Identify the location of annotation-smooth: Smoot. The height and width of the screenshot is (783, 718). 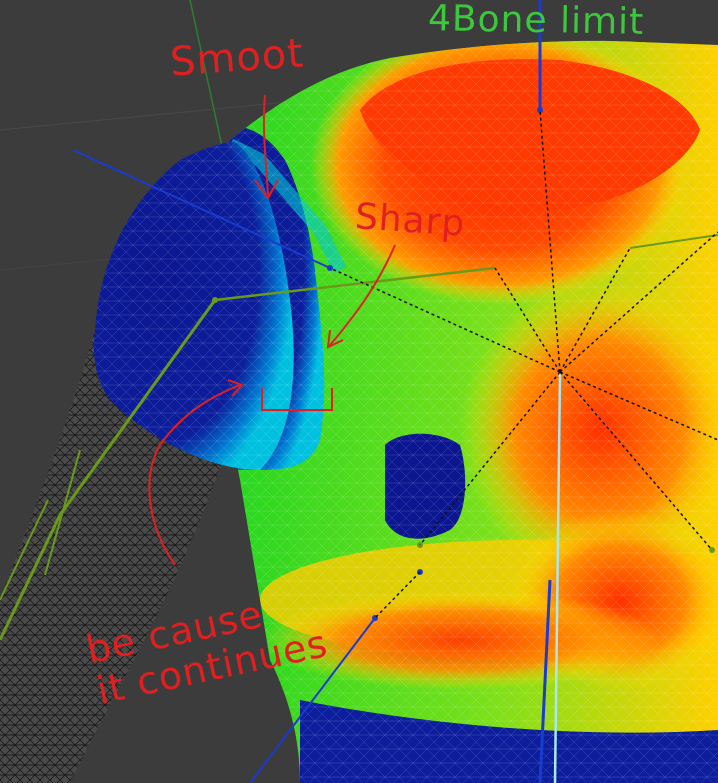
(237, 58).